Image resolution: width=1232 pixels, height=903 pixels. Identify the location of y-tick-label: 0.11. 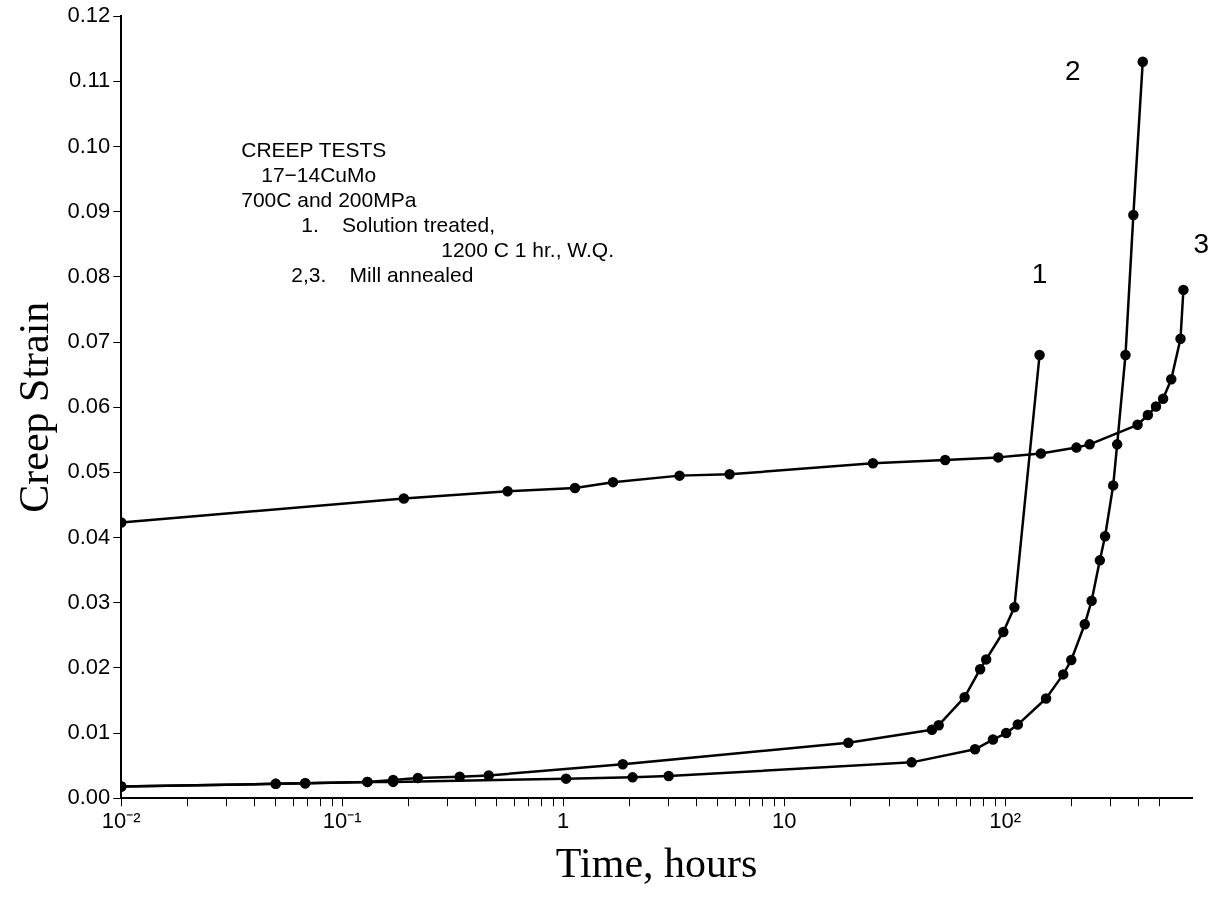
(90, 80).